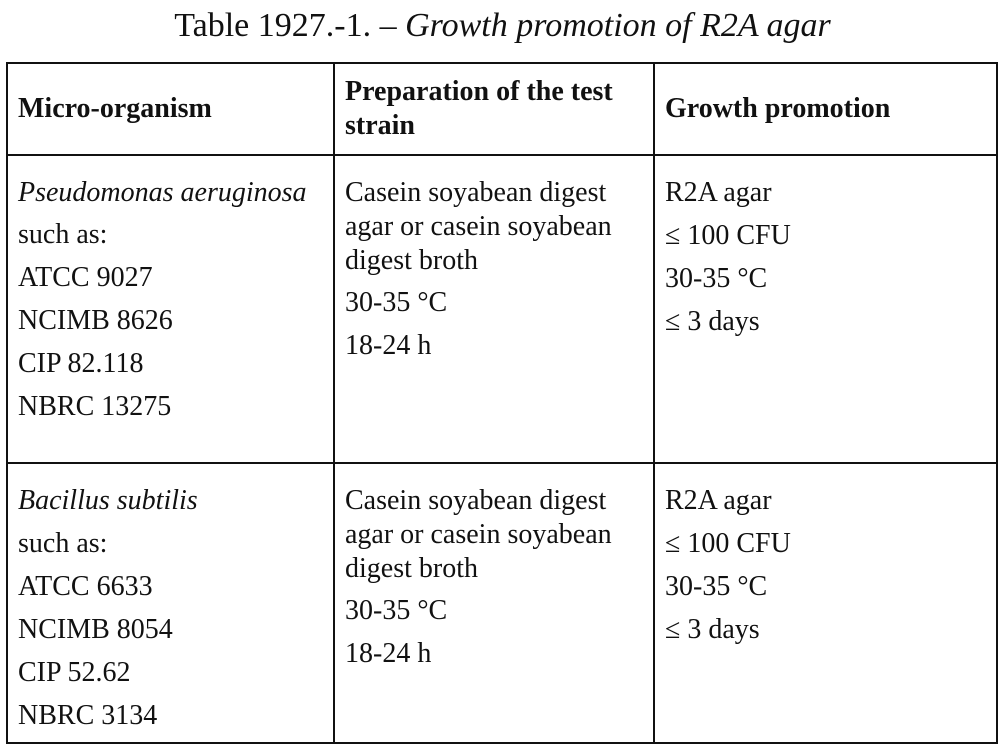  I want to click on strain-atcc: ATCC 9027, so click(85, 277).